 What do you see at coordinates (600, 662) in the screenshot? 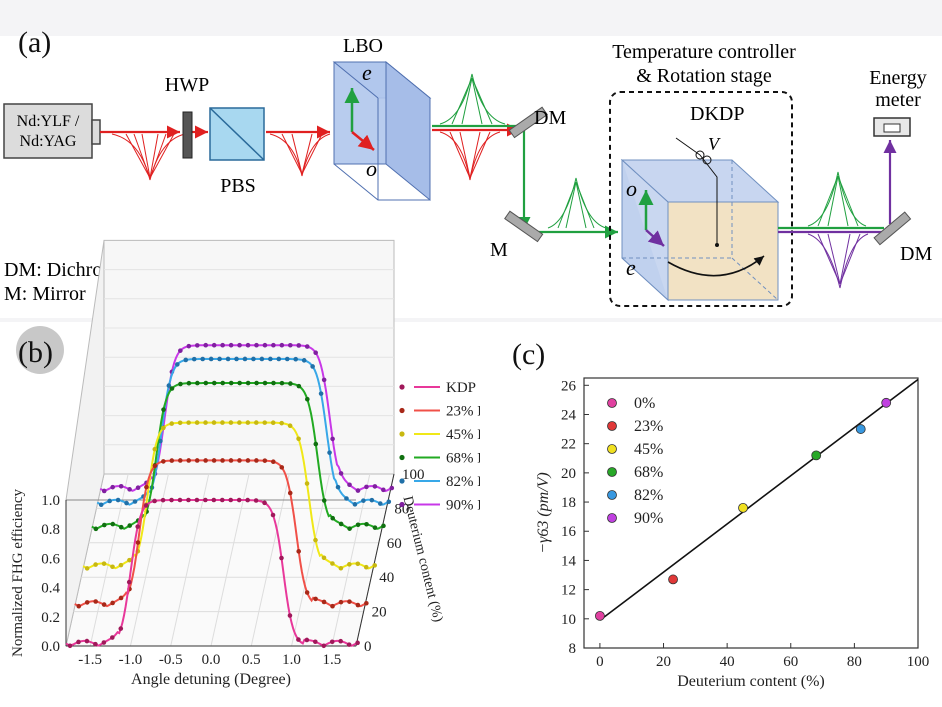
I see `x-tick-label: 0` at bounding box center [600, 662].